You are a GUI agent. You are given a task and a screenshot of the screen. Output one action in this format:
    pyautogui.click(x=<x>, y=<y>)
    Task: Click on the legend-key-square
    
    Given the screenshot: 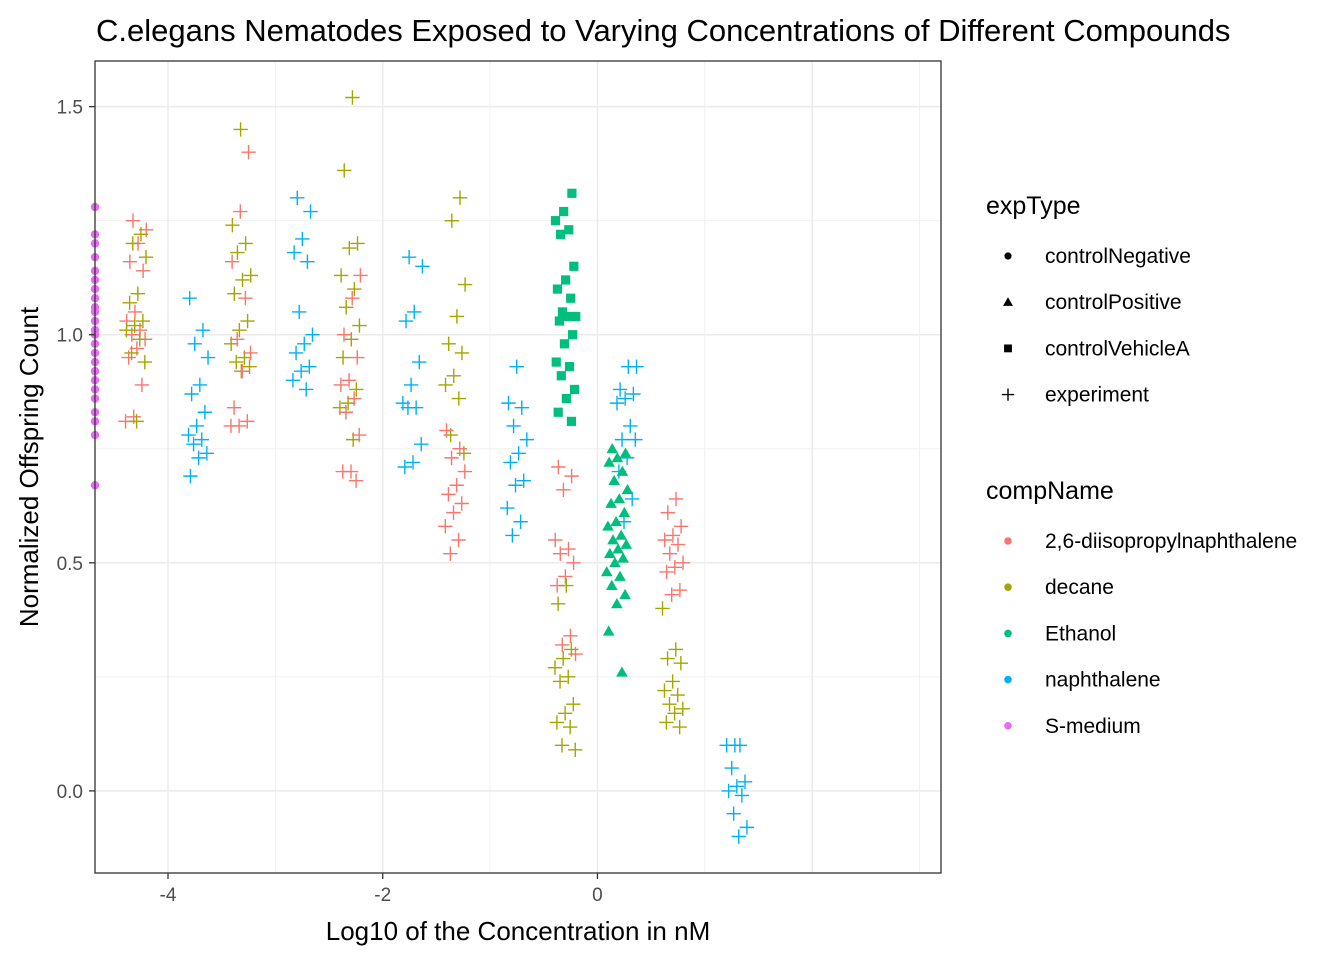 What is the action you would take?
    pyautogui.click(x=1008, y=348)
    